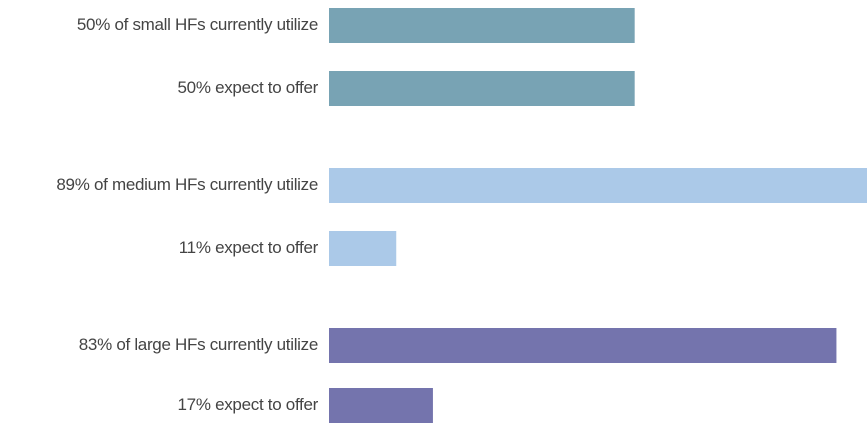  I want to click on category-label: 17% expect to offer, so click(248, 404).